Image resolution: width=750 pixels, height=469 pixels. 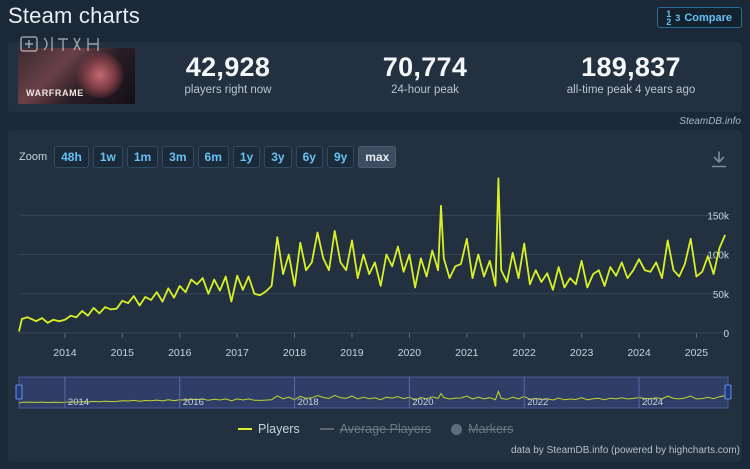 What do you see at coordinates (372, 396) in the screenshot?
I see `navigator-series-line` at bounding box center [372, 396].